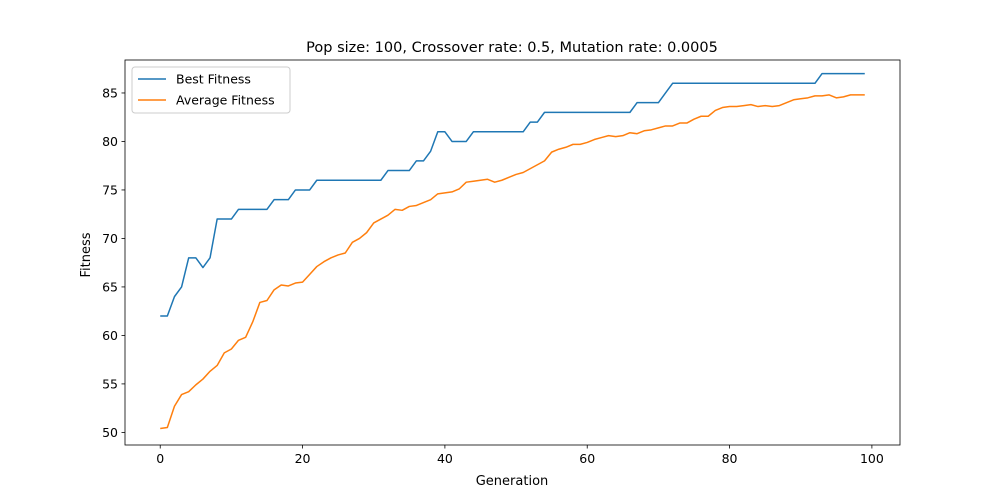  I want to click on legend-box, so click(211, 90).